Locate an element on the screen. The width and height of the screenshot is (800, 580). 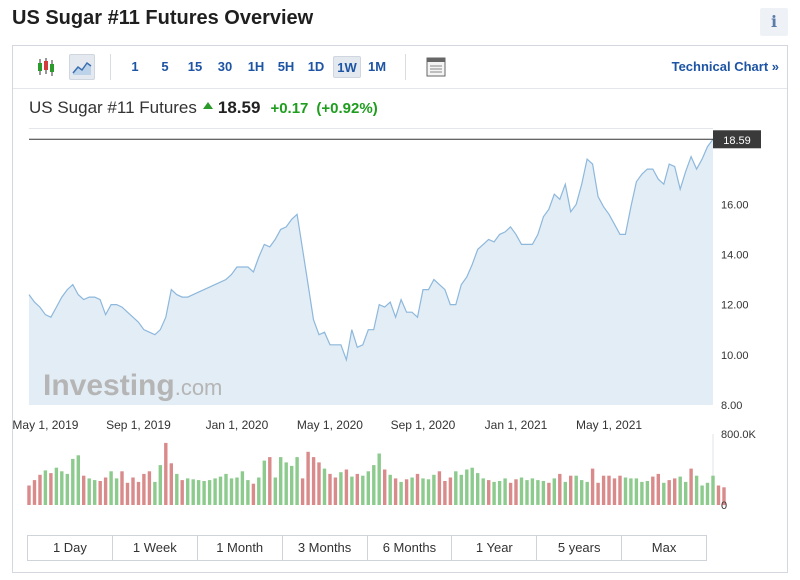
interval-15: 15 is located at coordinates (195, 66).